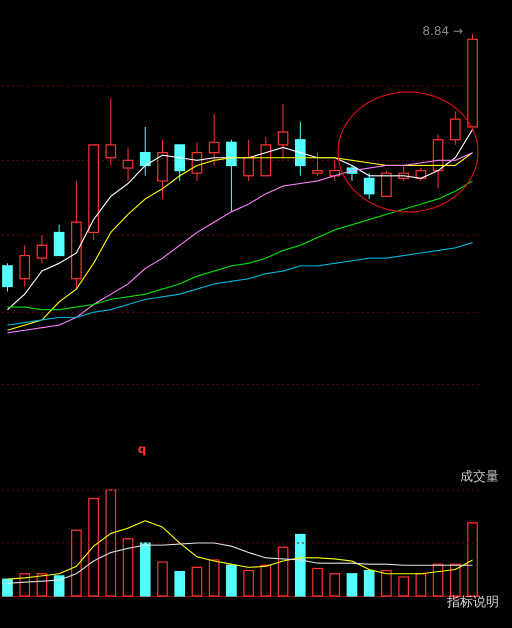 This screenshot has width=512, height=628. What do you see at coordinates (479, 476) in the screenshot?
I see `chart-title: 成交量` at bounding box center [479, 476].